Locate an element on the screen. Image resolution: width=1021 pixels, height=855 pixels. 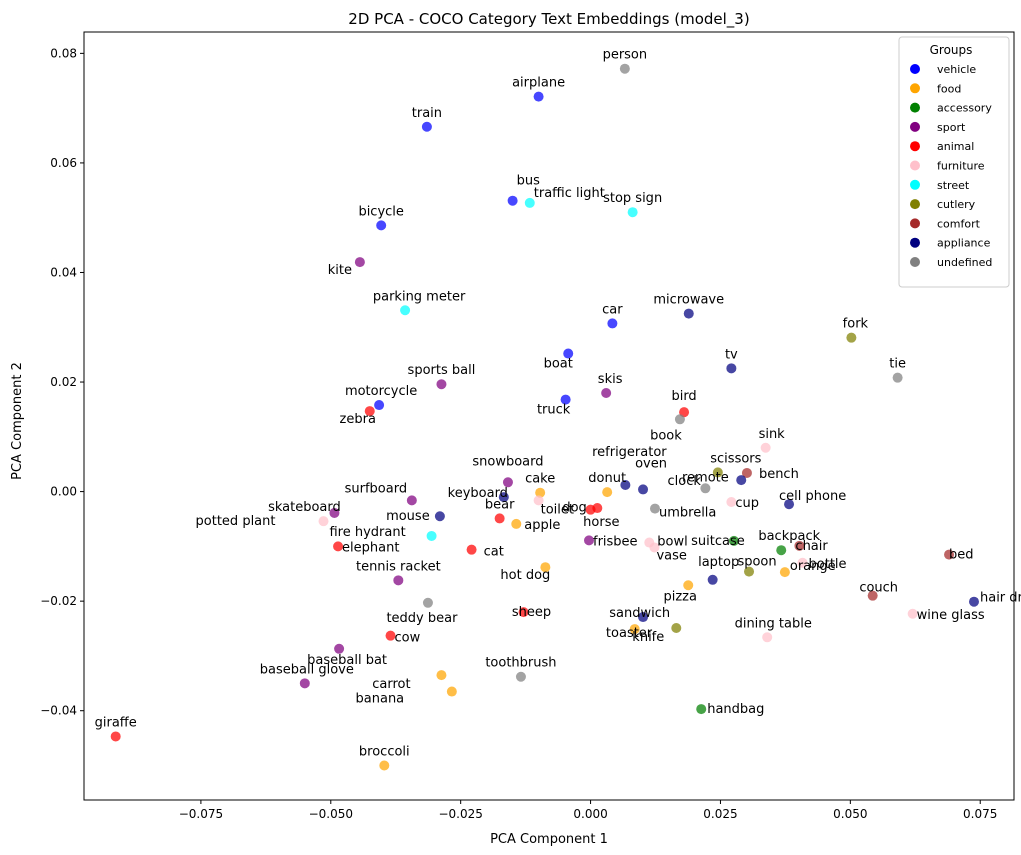
point-label: wine glass is located at coordinates (951, 615).